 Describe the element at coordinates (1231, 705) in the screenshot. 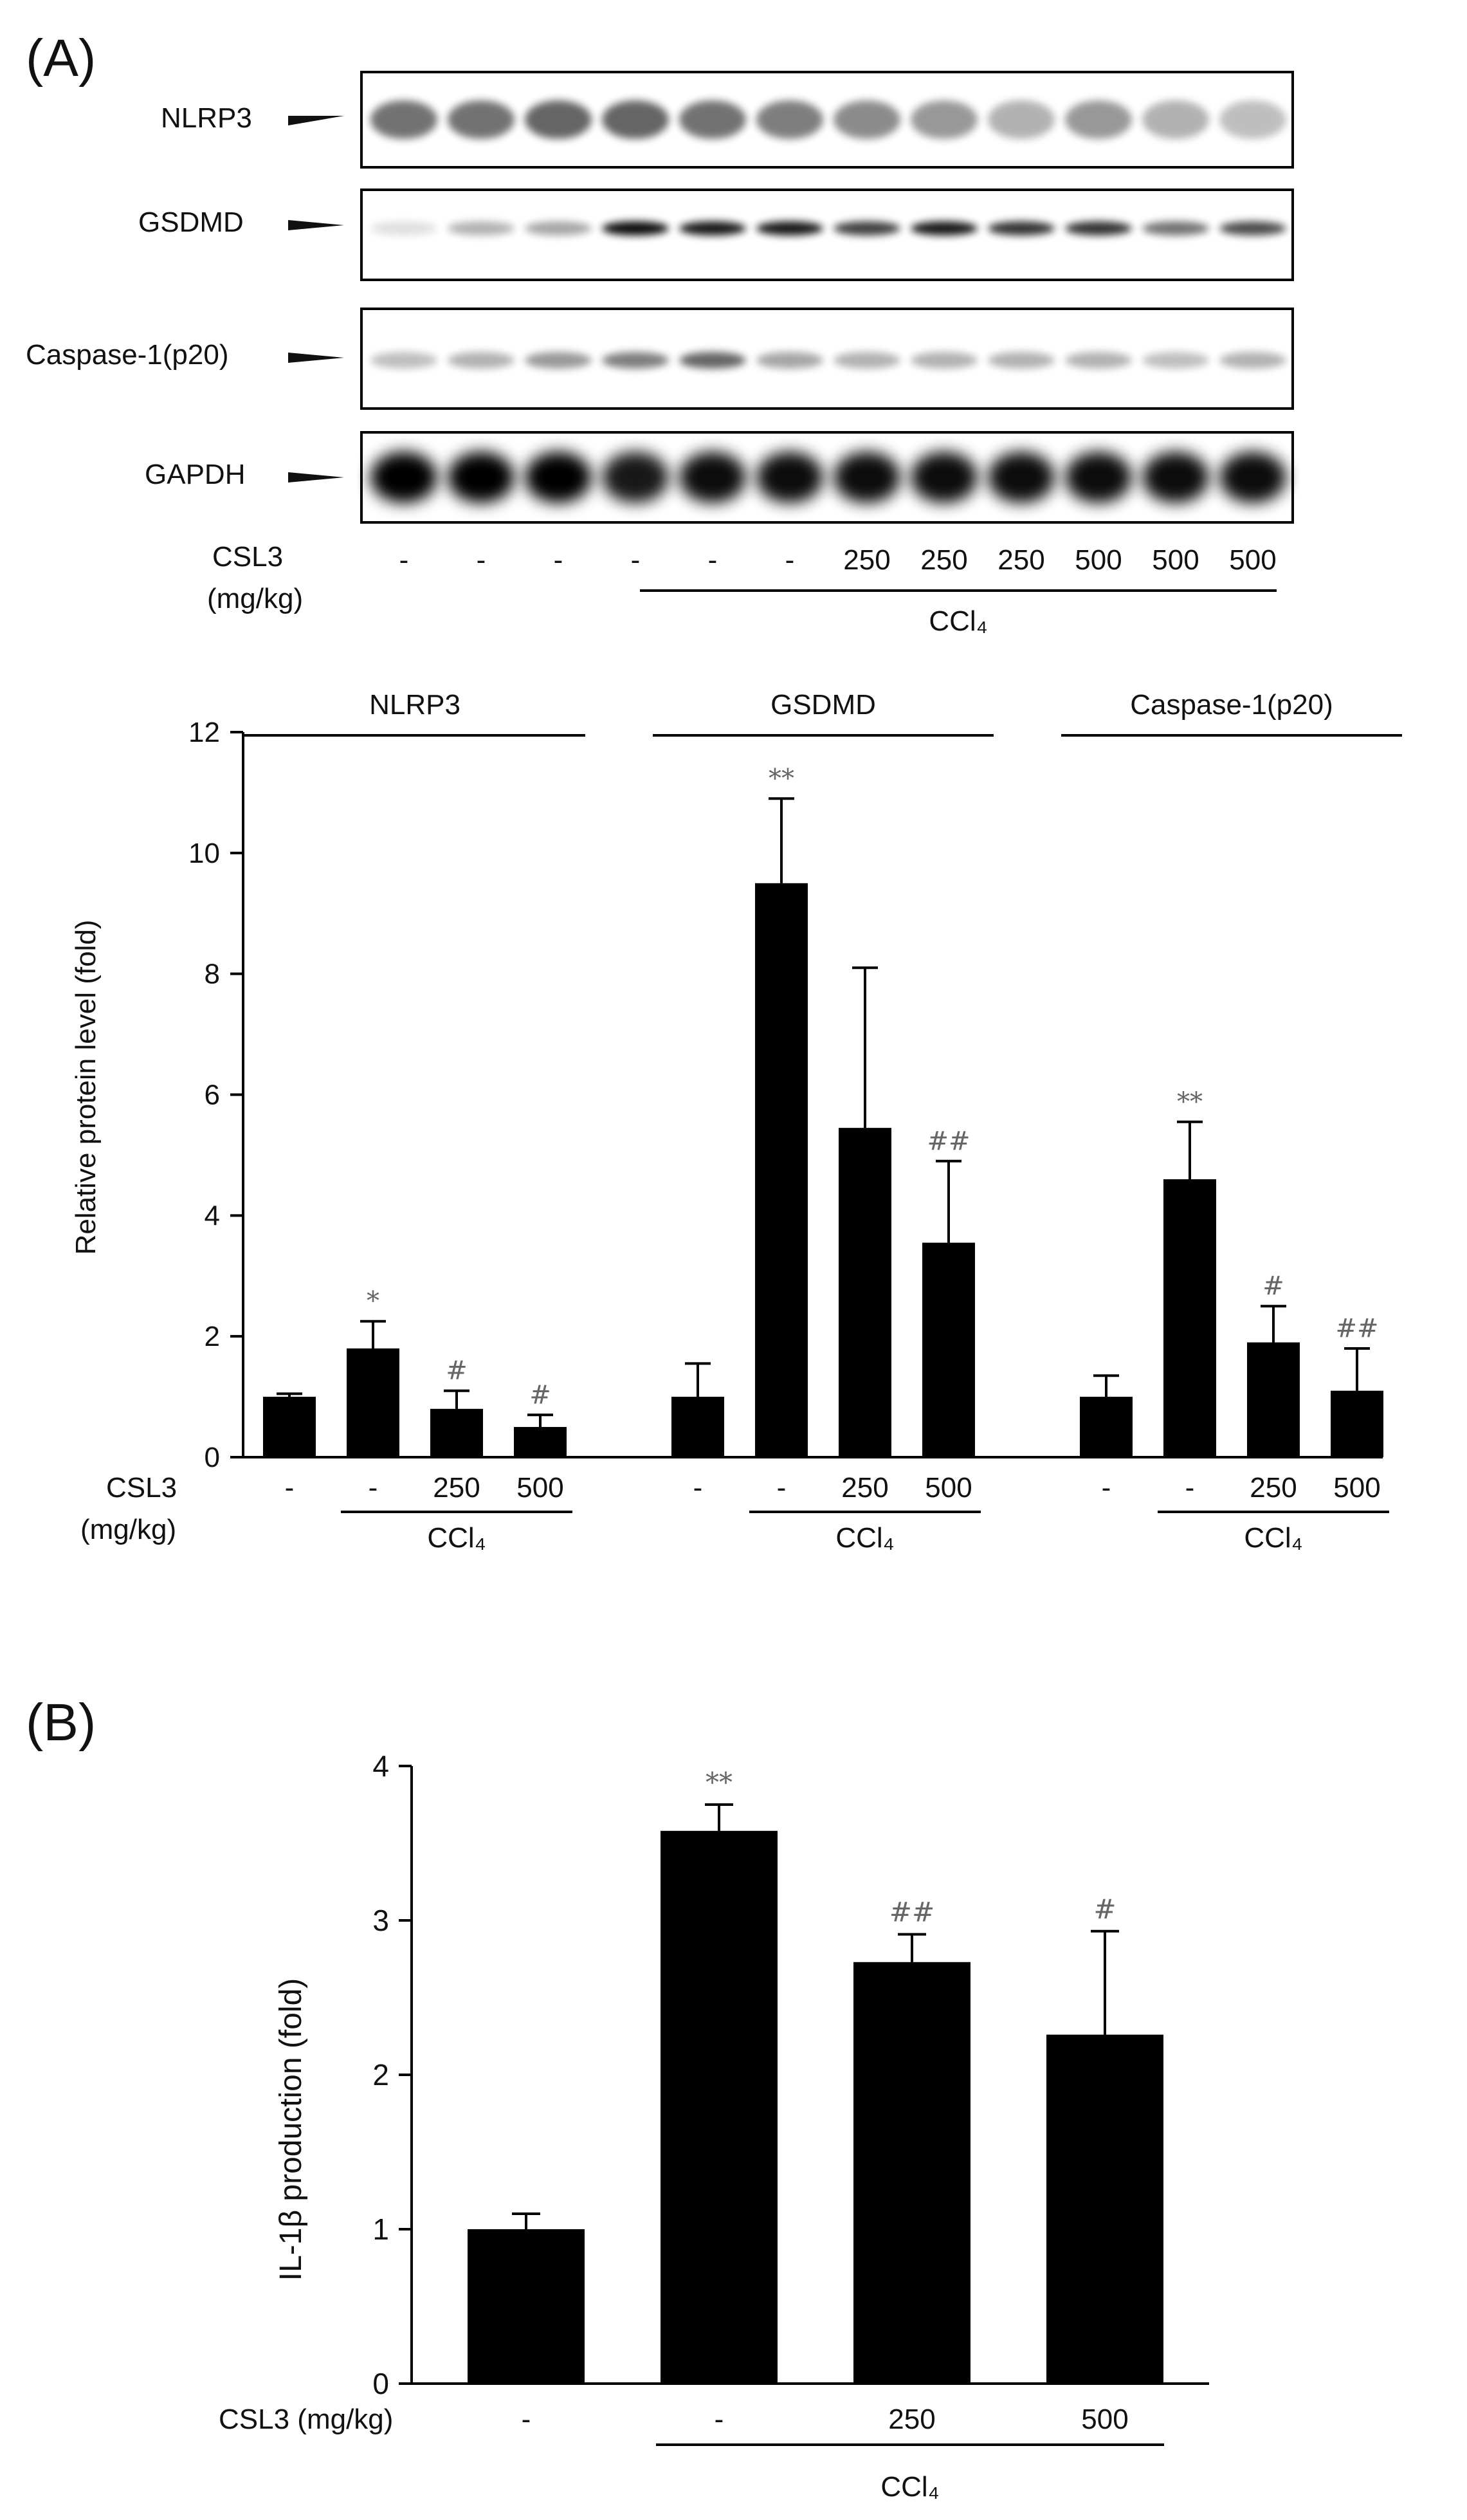

I see `chart-a-group-title: Caspase-1(p20)` at that location.